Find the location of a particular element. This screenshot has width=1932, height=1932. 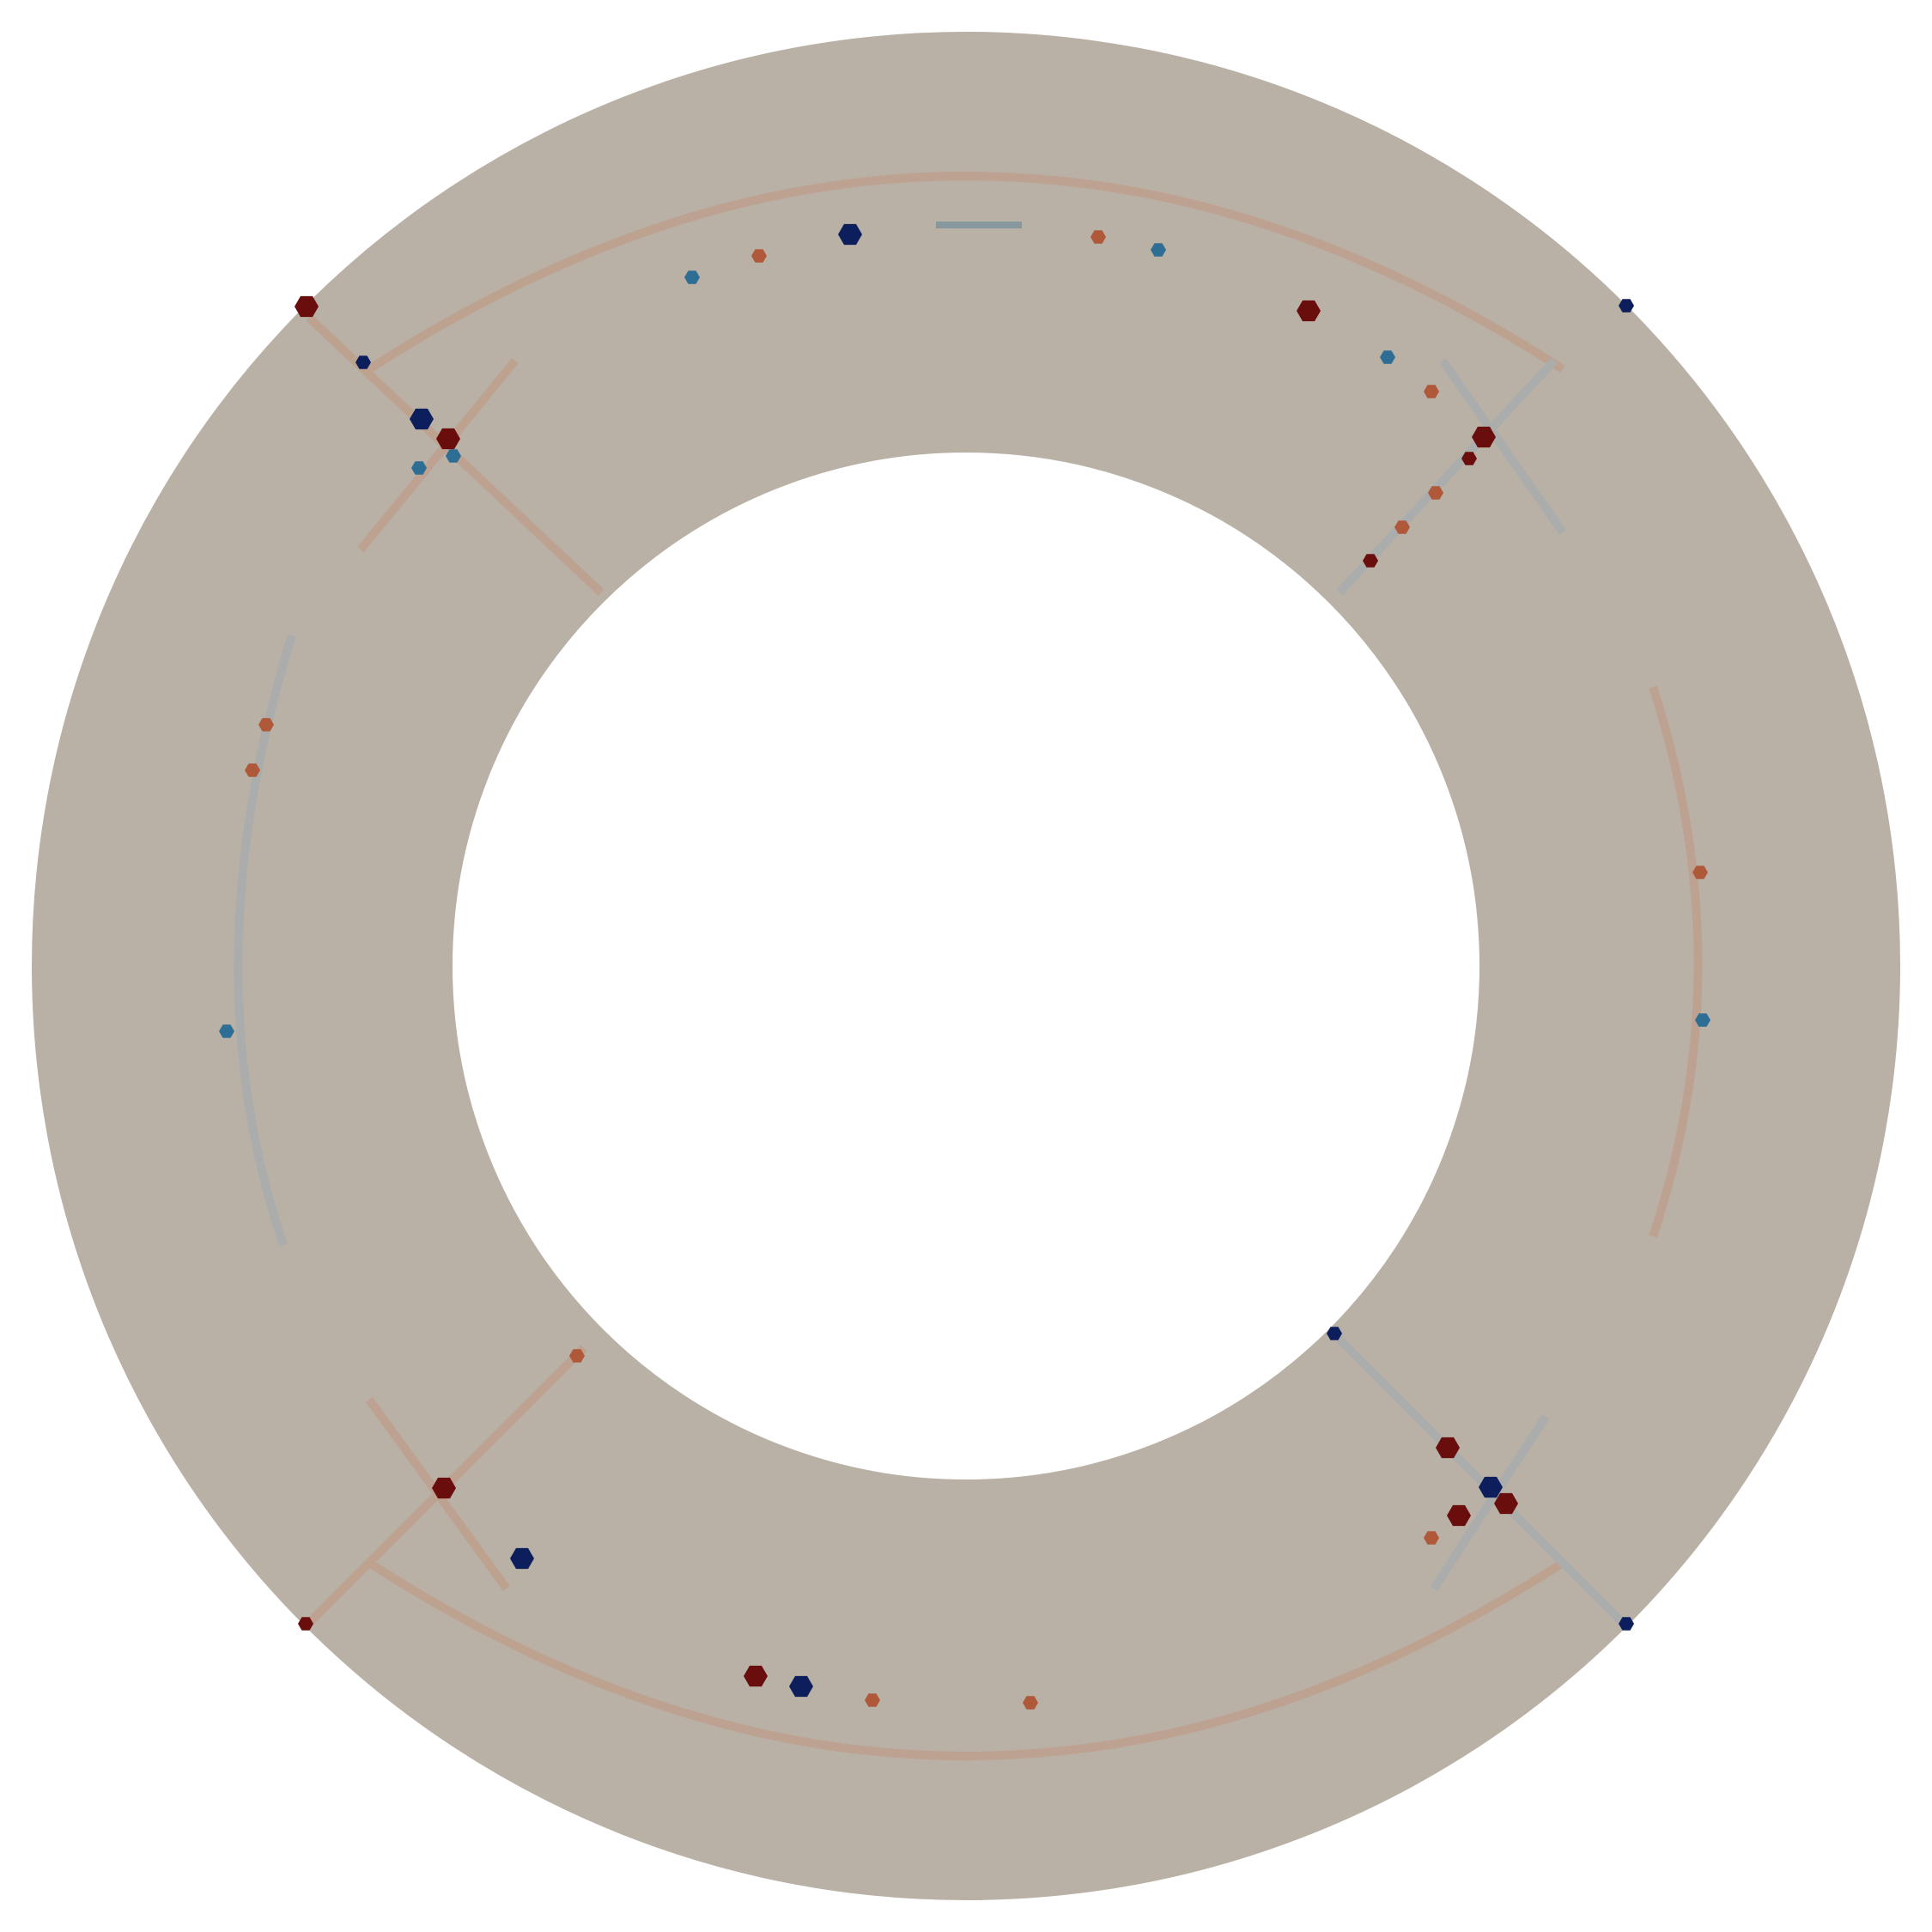

arc-bottom is located at coordinates (966, 1659).